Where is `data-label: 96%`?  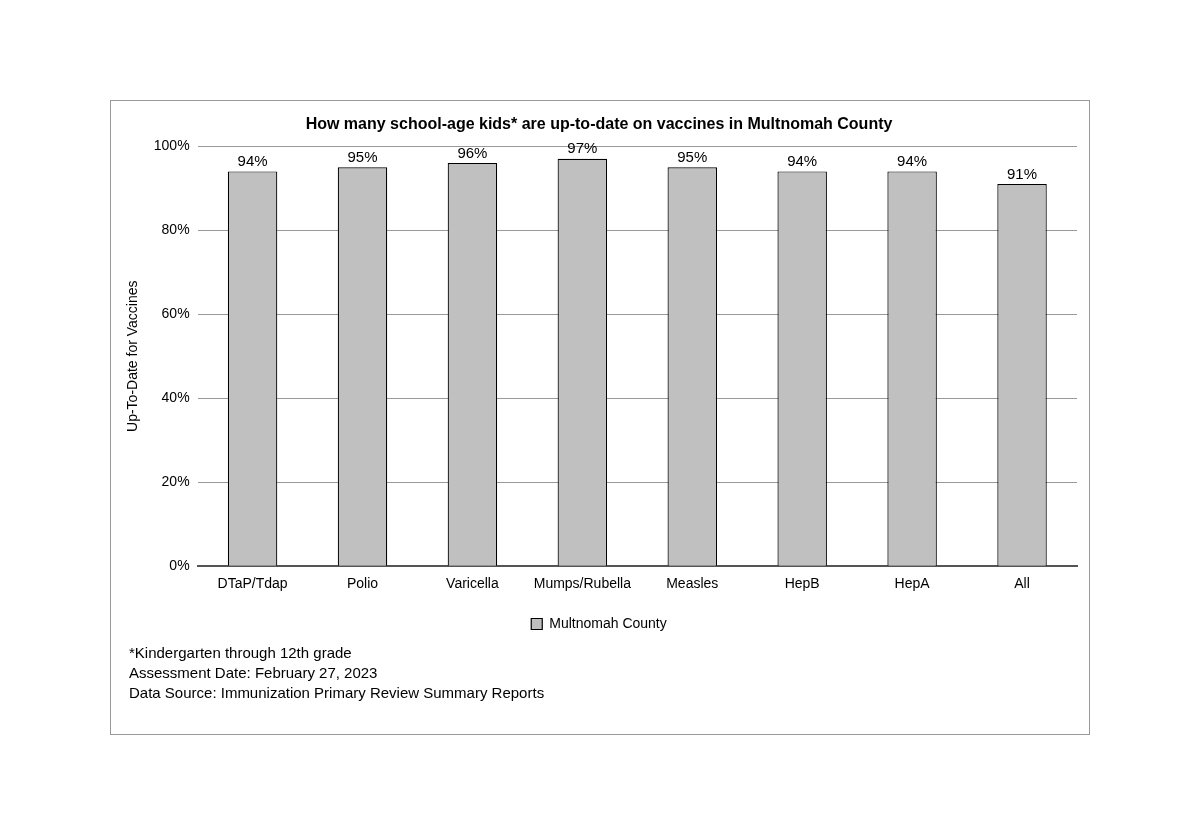
data-label: 96% is located at coordinates (472, 152).